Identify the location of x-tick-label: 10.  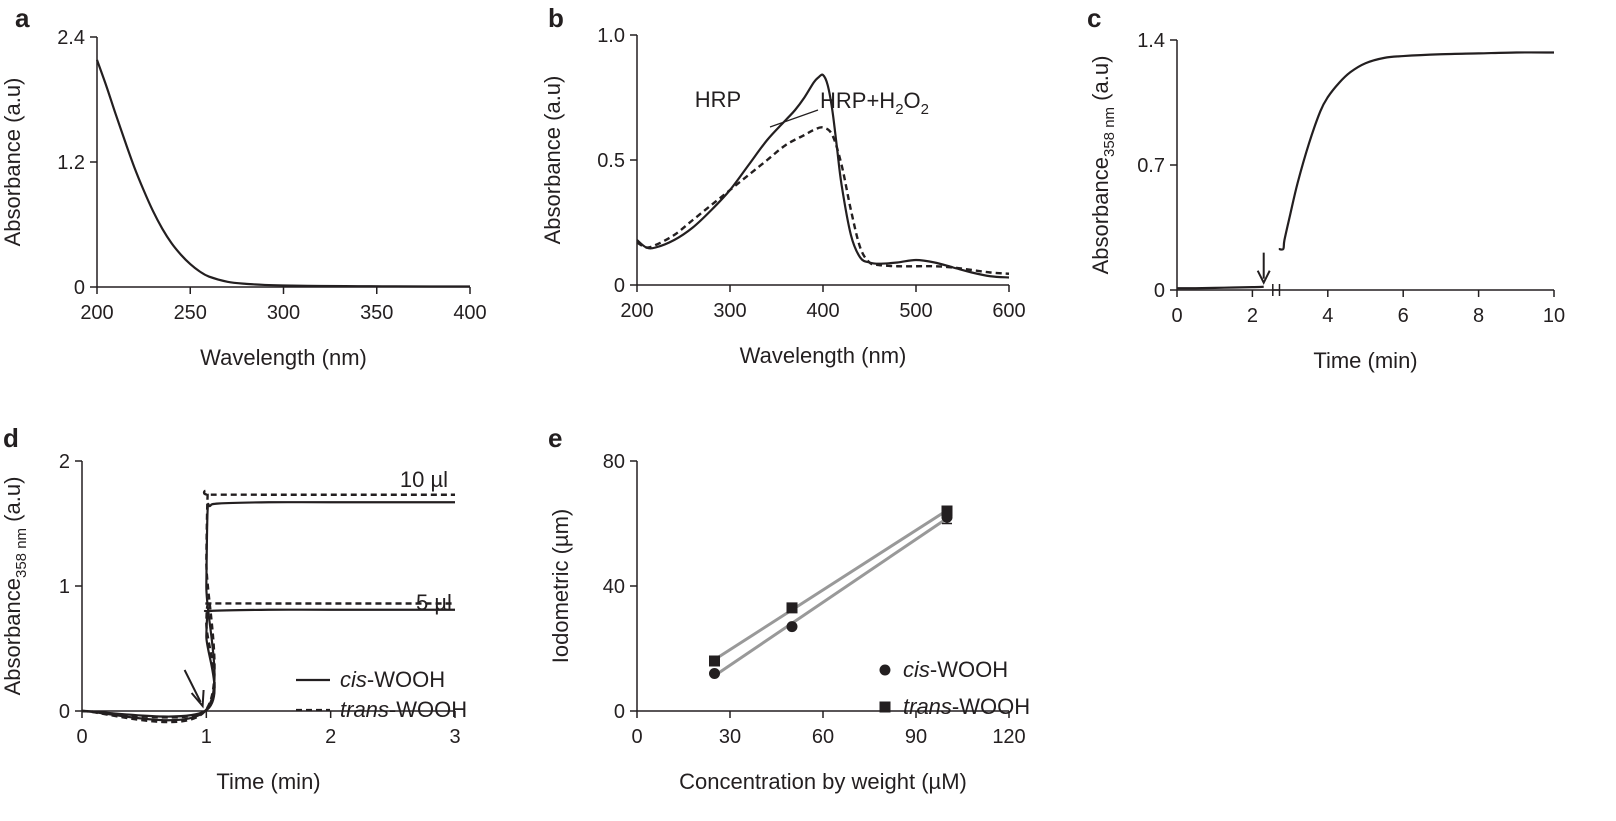
(1554, 316).